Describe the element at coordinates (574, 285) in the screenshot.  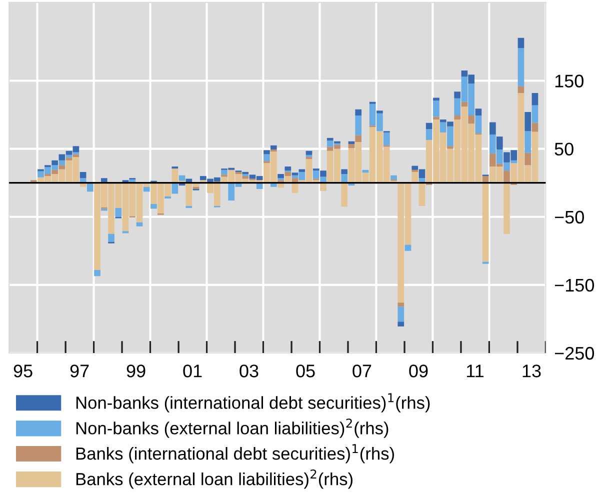
I see `y-tick-label: −150` at that location.